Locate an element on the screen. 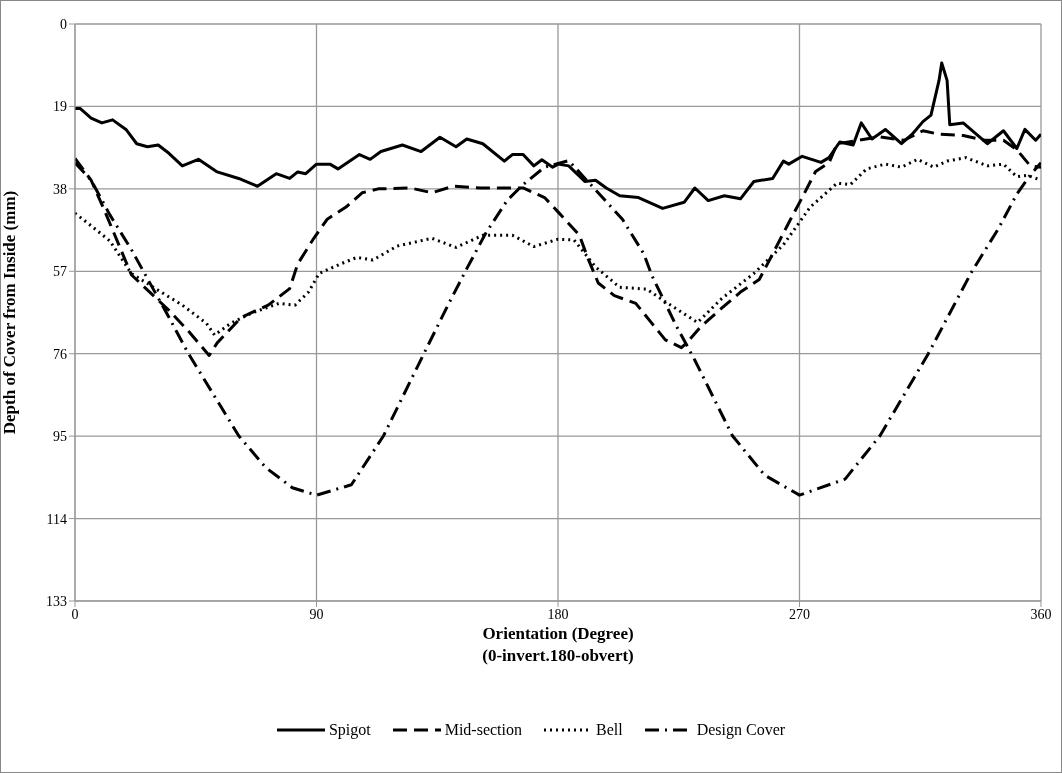 The image size is (1062, 773). y-axis-title: Depth of Cover from Inside (mm) is located at coordinates (10, 312).